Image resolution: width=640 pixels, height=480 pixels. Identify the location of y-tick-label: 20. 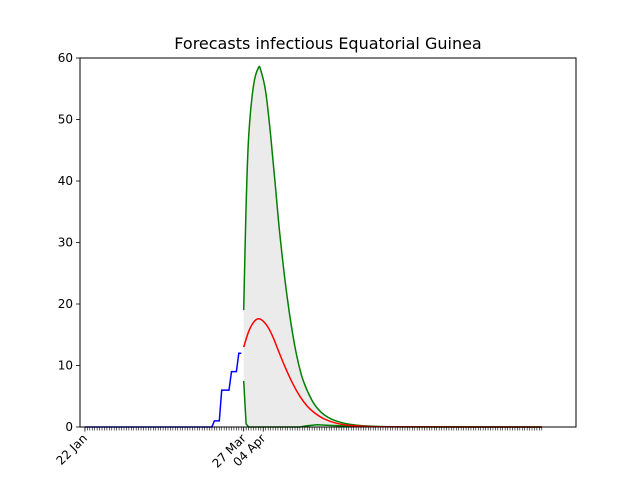
(65, 304).